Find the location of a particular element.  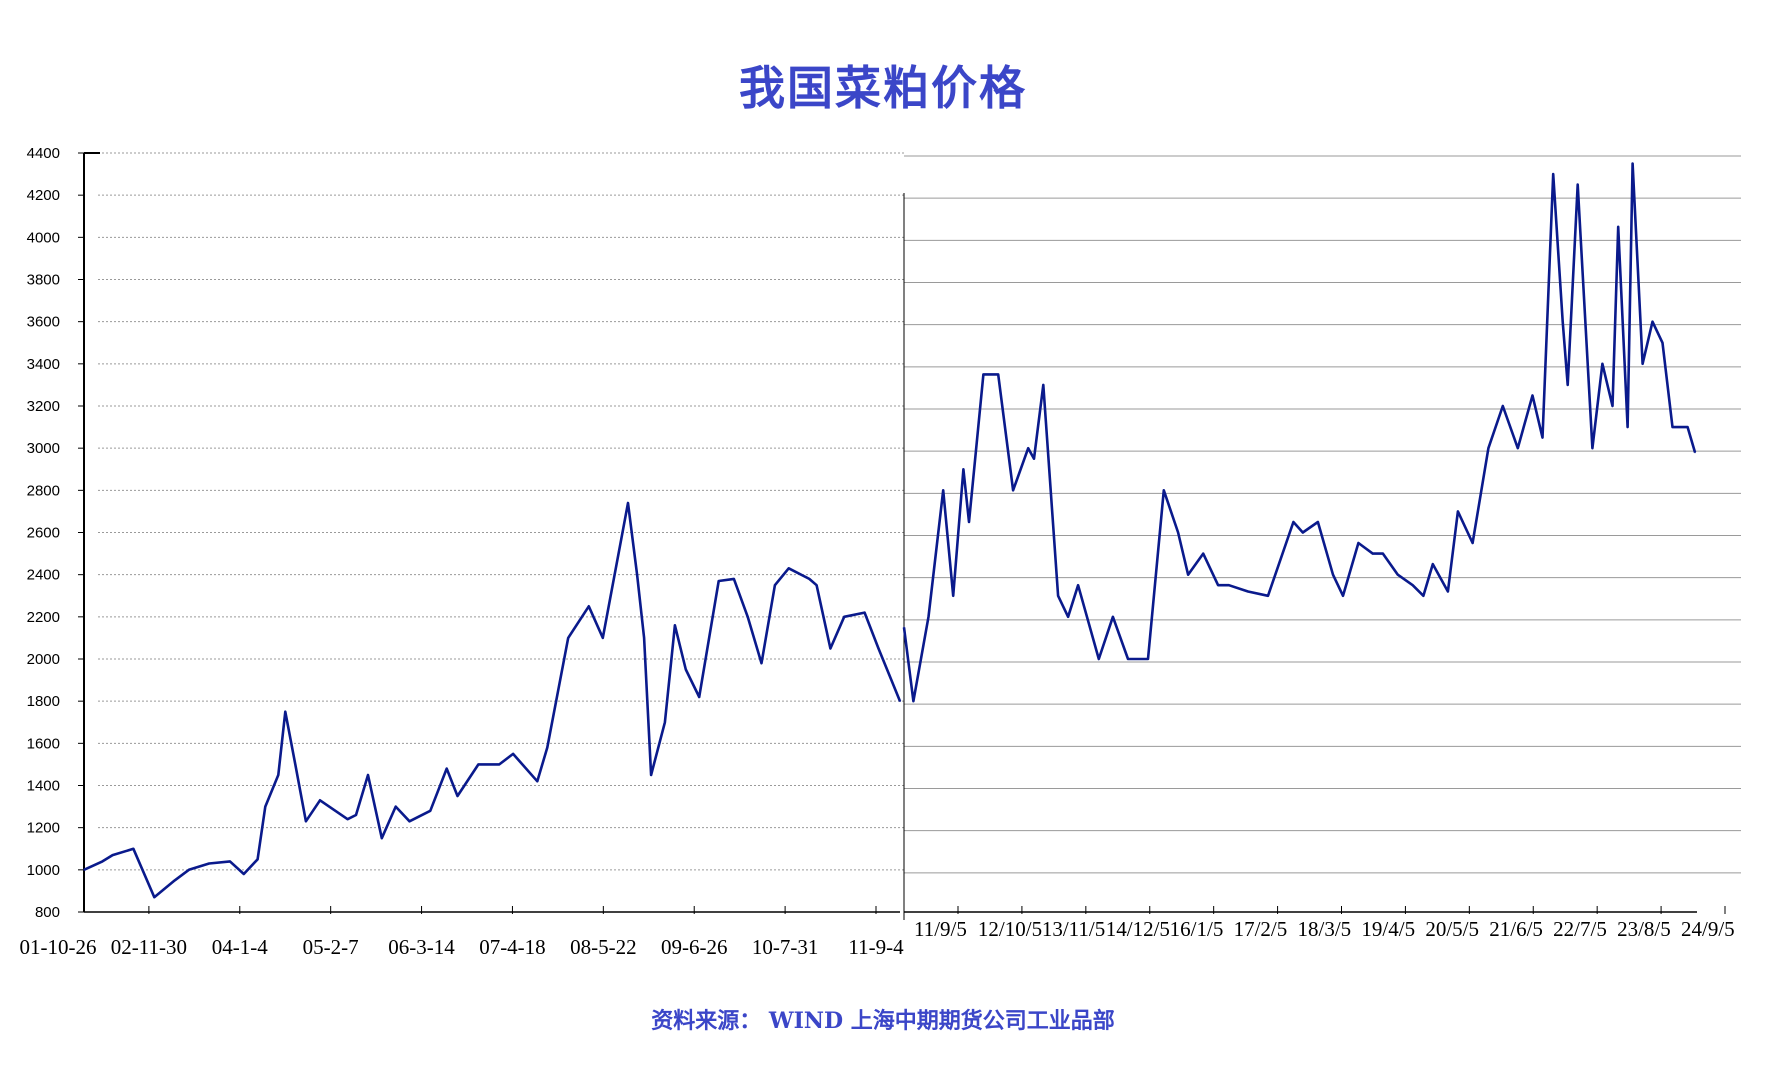

y-tick-label: 3600 is located at coordinates (43, 322).